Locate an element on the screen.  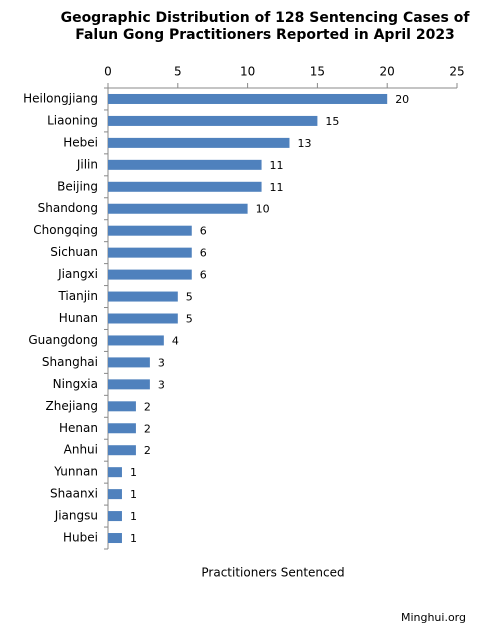
y-tick-label: Sichuan is located at coordinates (74, 252).